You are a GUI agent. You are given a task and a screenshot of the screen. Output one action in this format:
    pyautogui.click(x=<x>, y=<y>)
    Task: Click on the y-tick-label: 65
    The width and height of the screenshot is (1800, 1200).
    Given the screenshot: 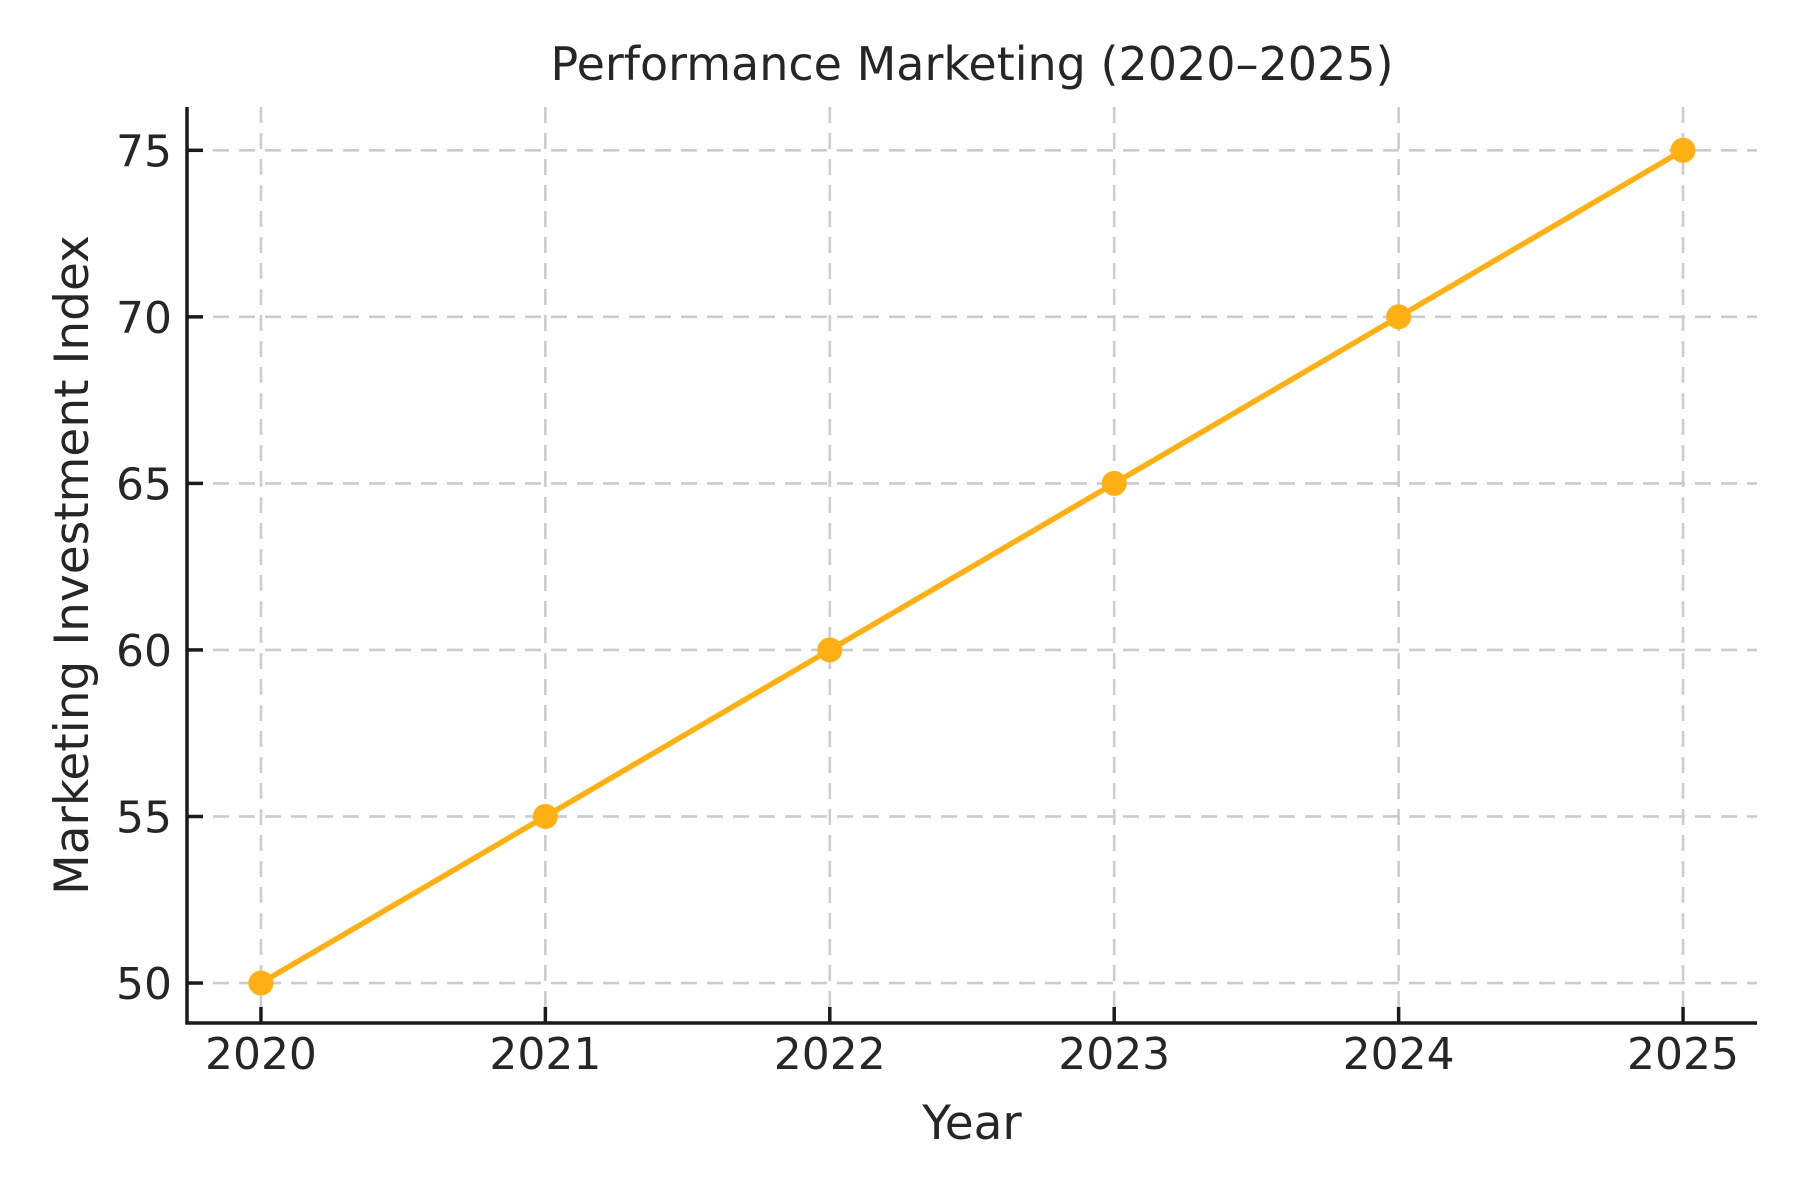 What is the action you would take?
    pyautogui.click(x=144, y=484)
    